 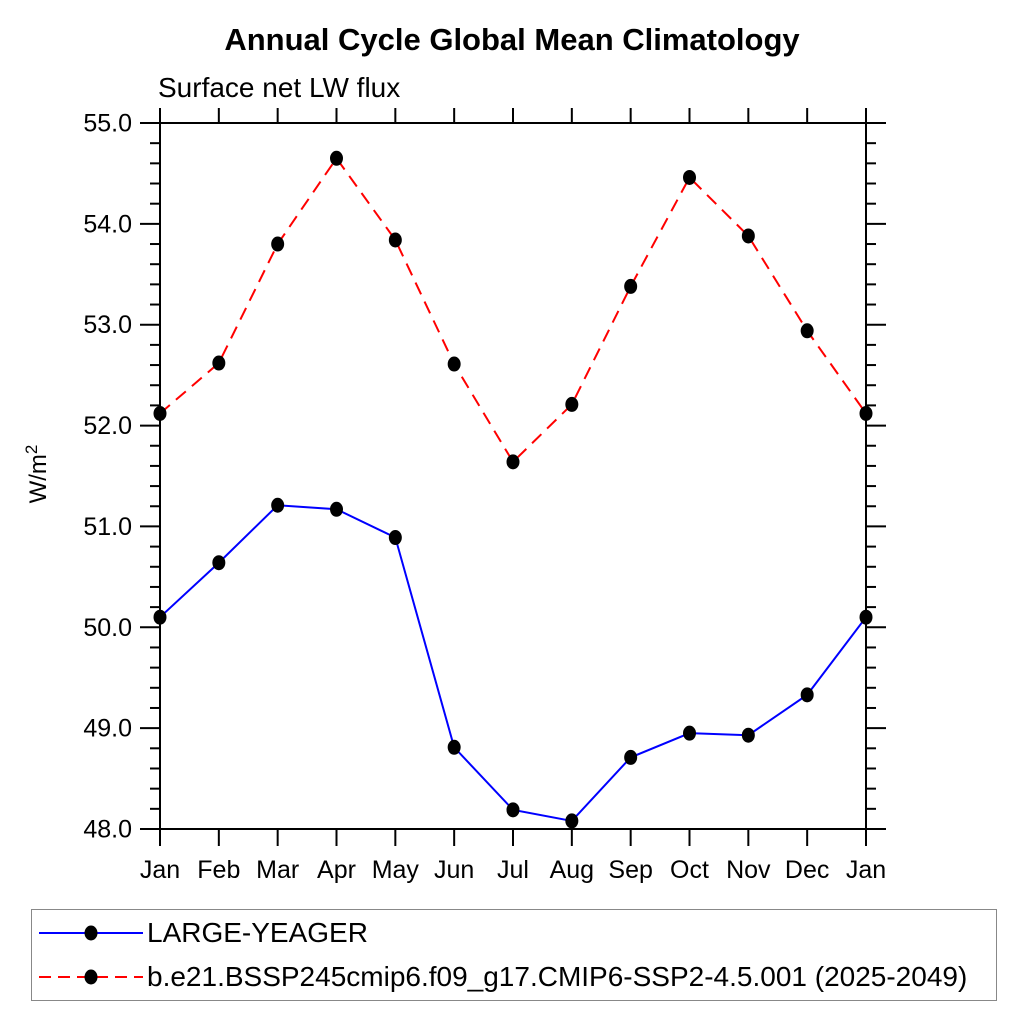 I want to click on x-tick-label: Apr, so click(x=336, y=870).